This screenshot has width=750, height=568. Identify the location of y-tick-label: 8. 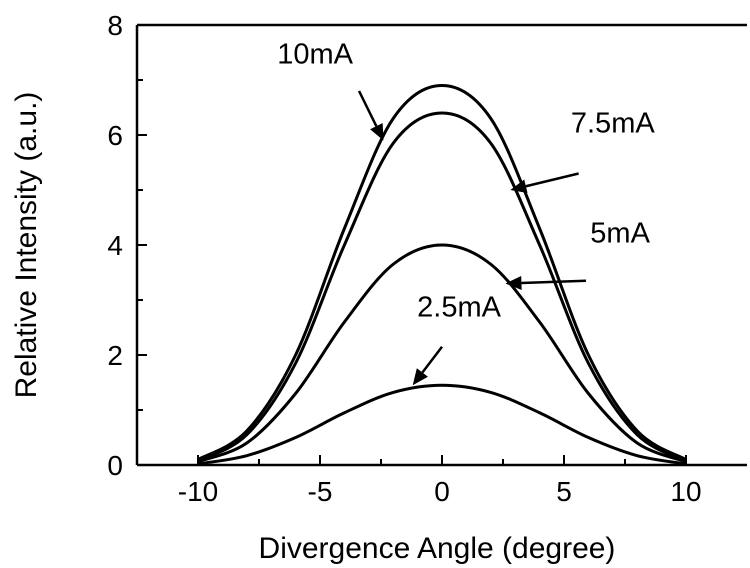
(115, 25).